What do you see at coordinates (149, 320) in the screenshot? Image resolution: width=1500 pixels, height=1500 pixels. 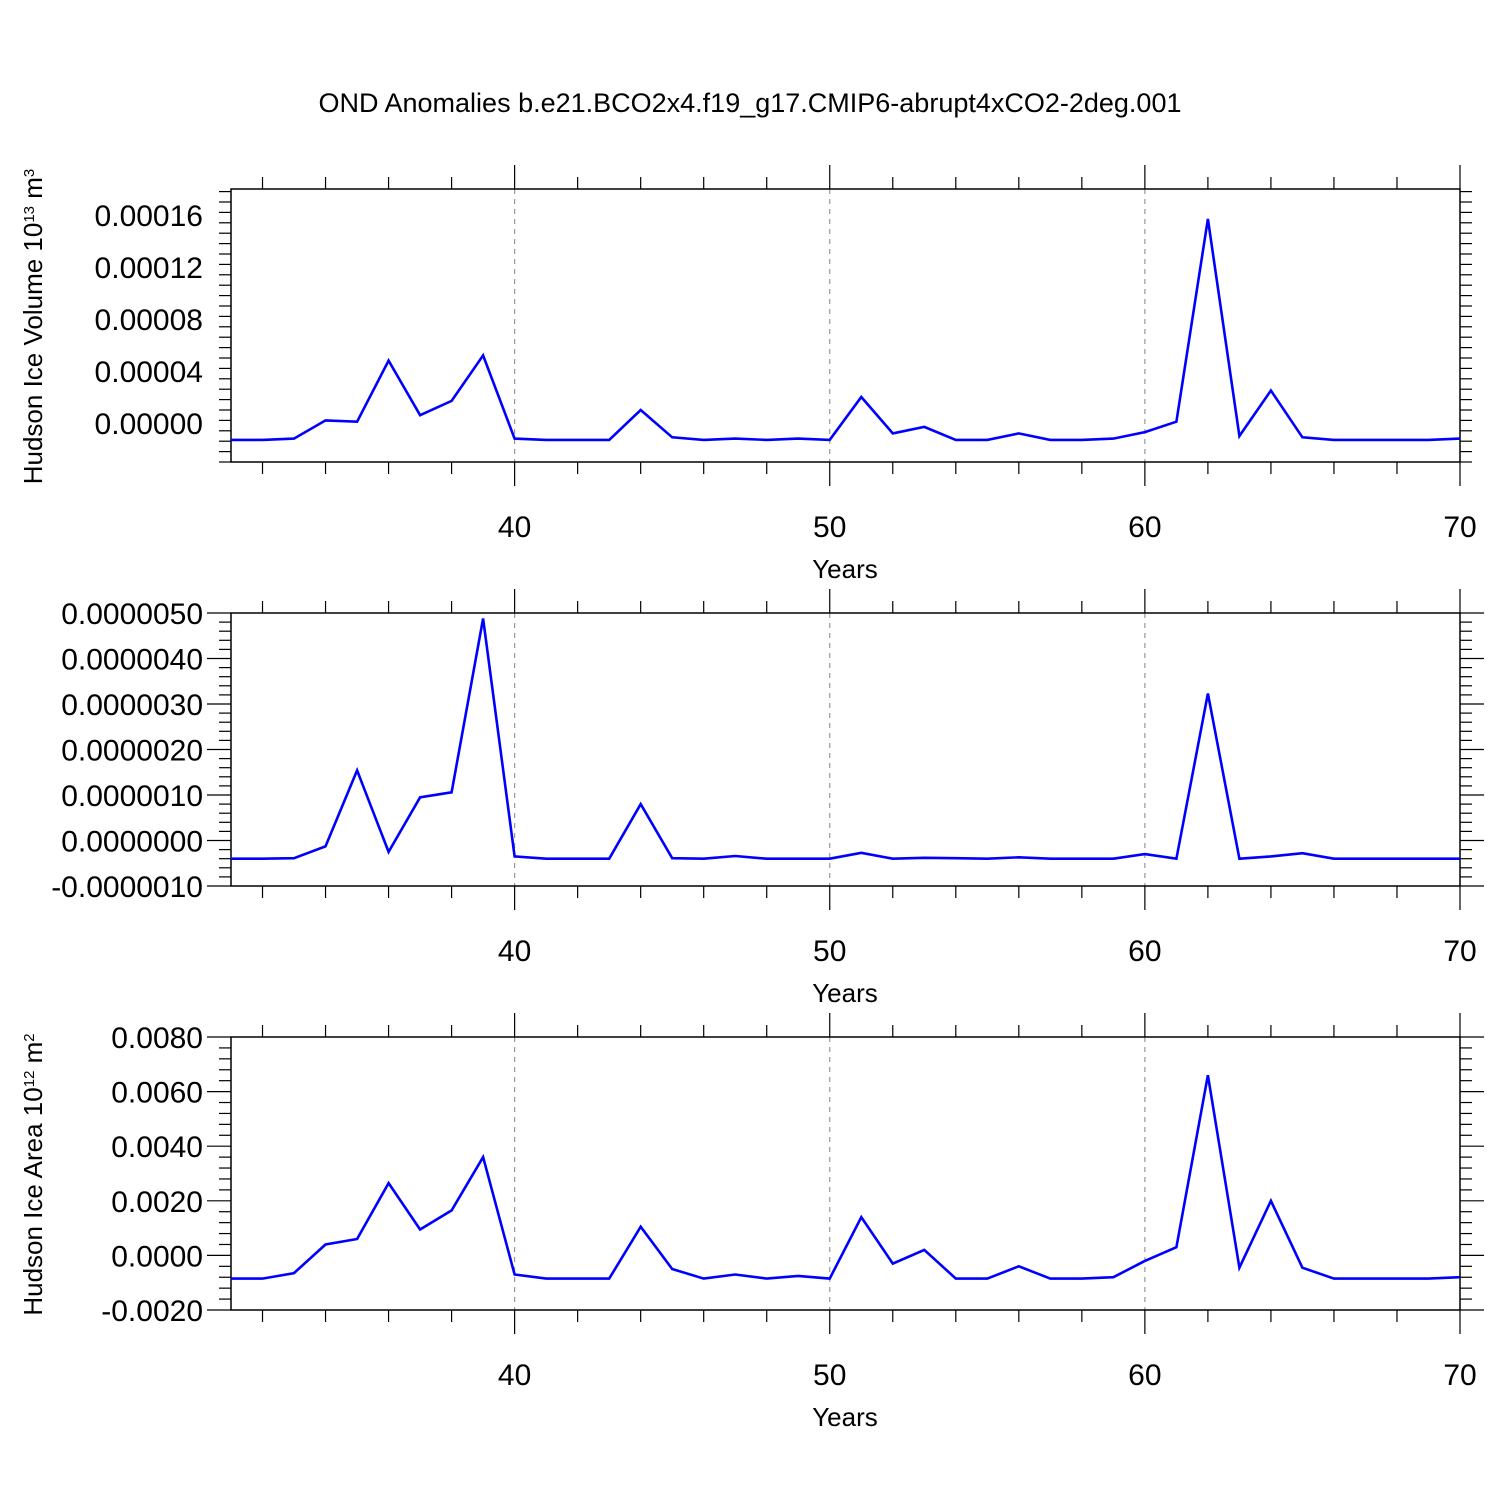 I see `y-tick-label: 0.00008` at bounding box center [149, 320].